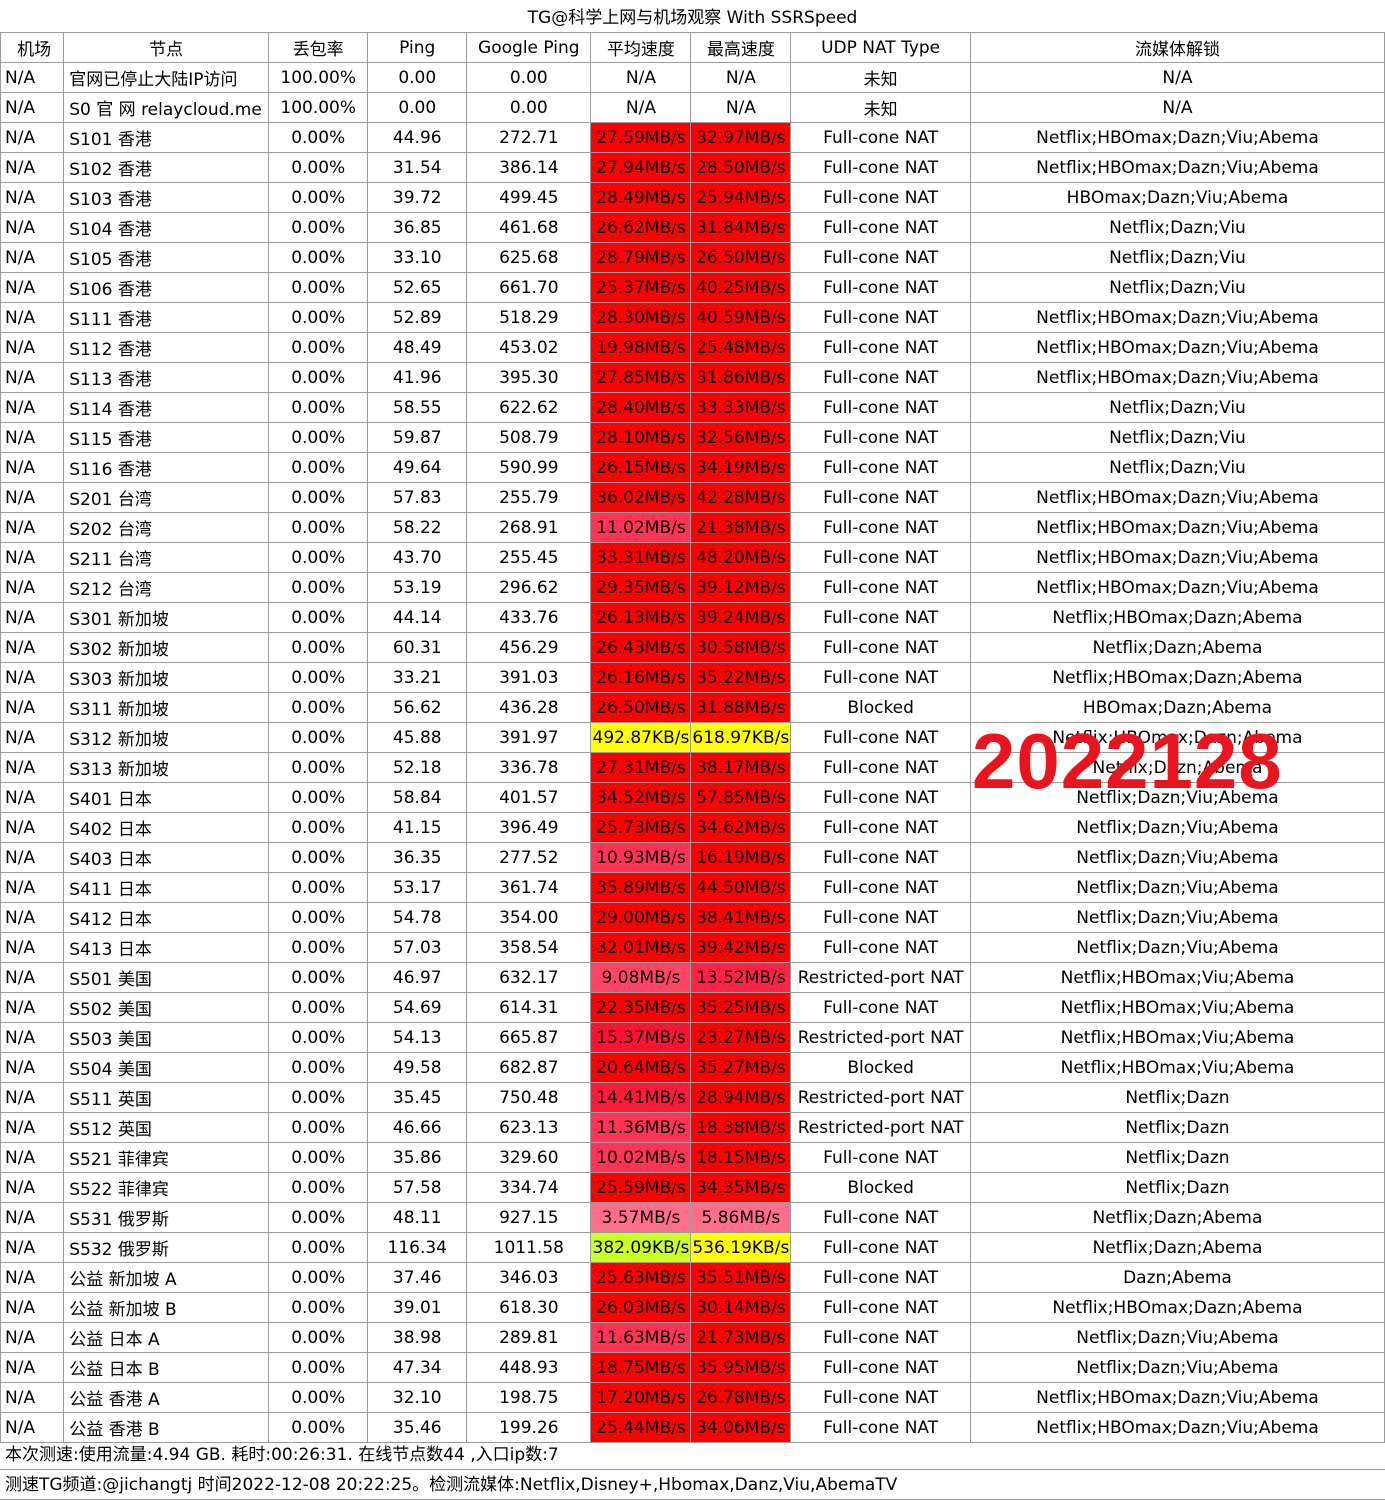 Image resolution: width=1385 pixels, height=1500 pixels. I want to click on avg-speed-cell: 17.20MB/s, so click(641, 1397).